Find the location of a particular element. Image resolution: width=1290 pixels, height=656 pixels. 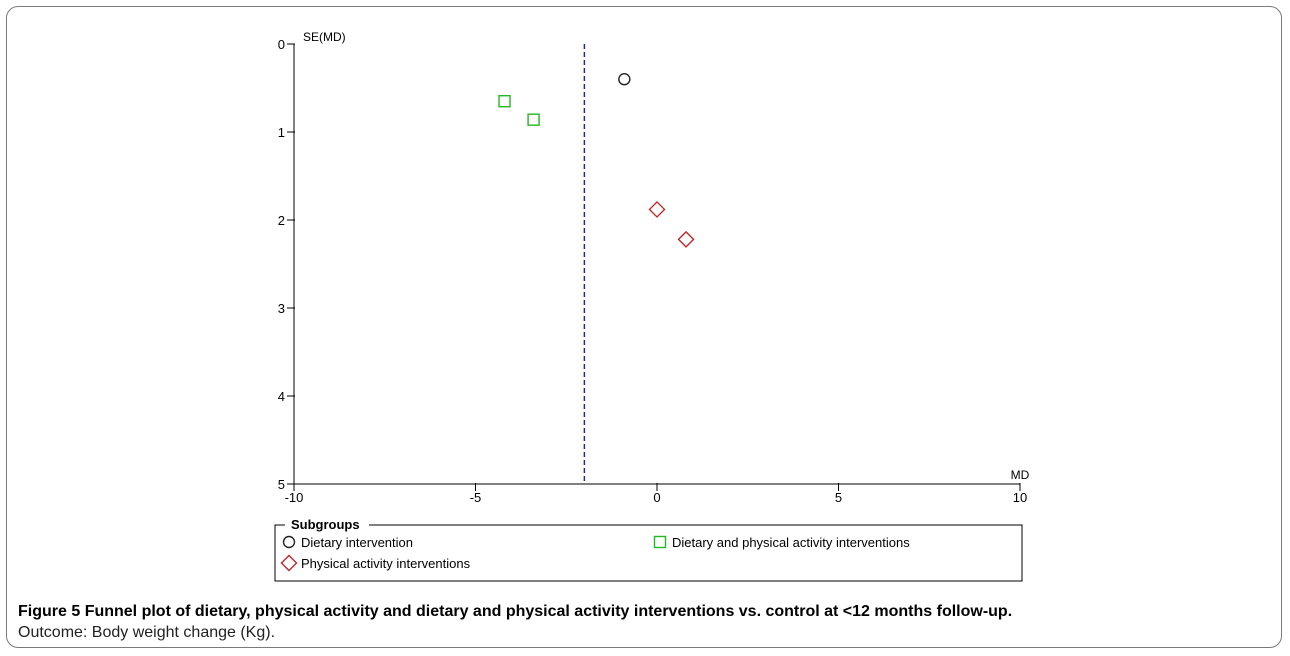

legend-label: Dietary intervention is located at coordinates (357, 542).